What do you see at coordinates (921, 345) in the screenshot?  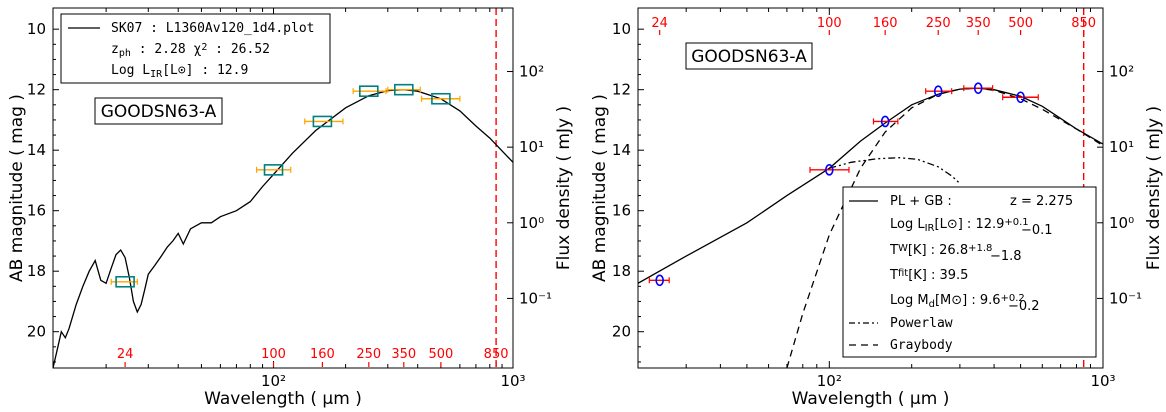 I see `legend-graybody-label: Graybody` at bounding box center [921, 345].